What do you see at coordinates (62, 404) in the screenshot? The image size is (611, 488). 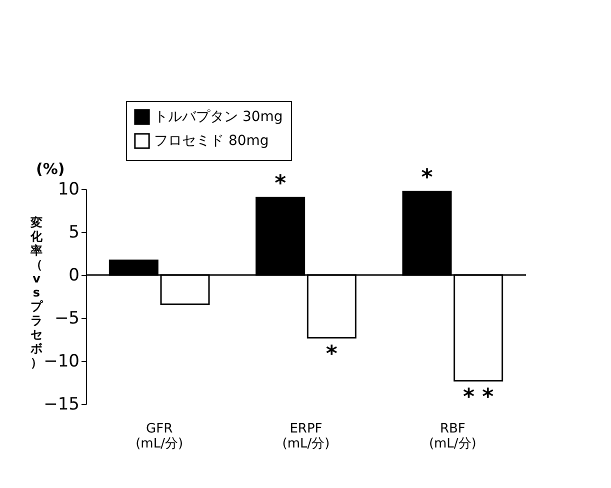 I see `y-tick-label: −15` at bounding box center [62, 404].